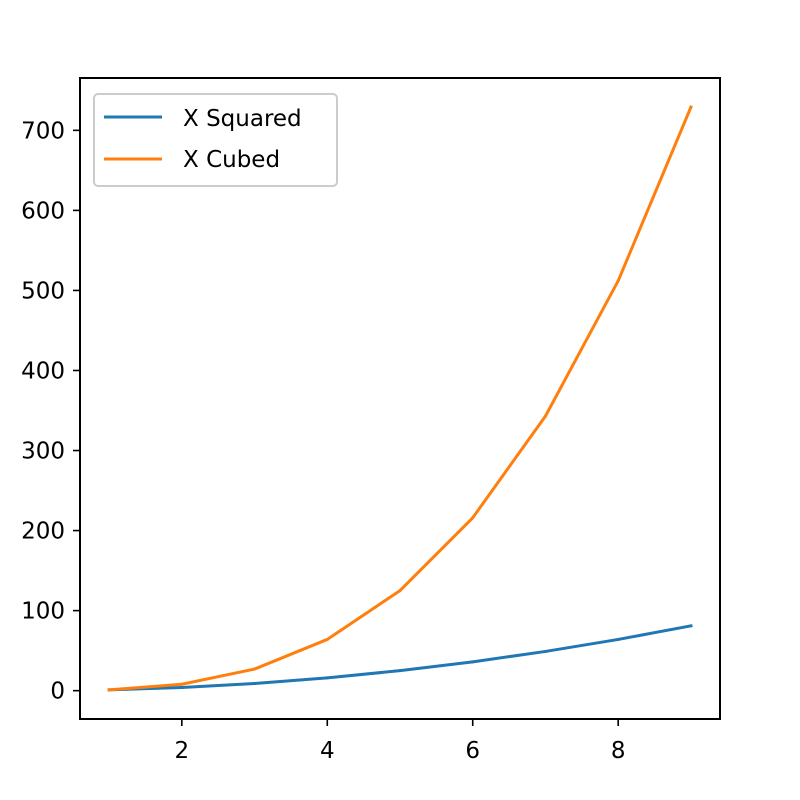  I want to click on x-tick-label: 4, so click(327, 751).